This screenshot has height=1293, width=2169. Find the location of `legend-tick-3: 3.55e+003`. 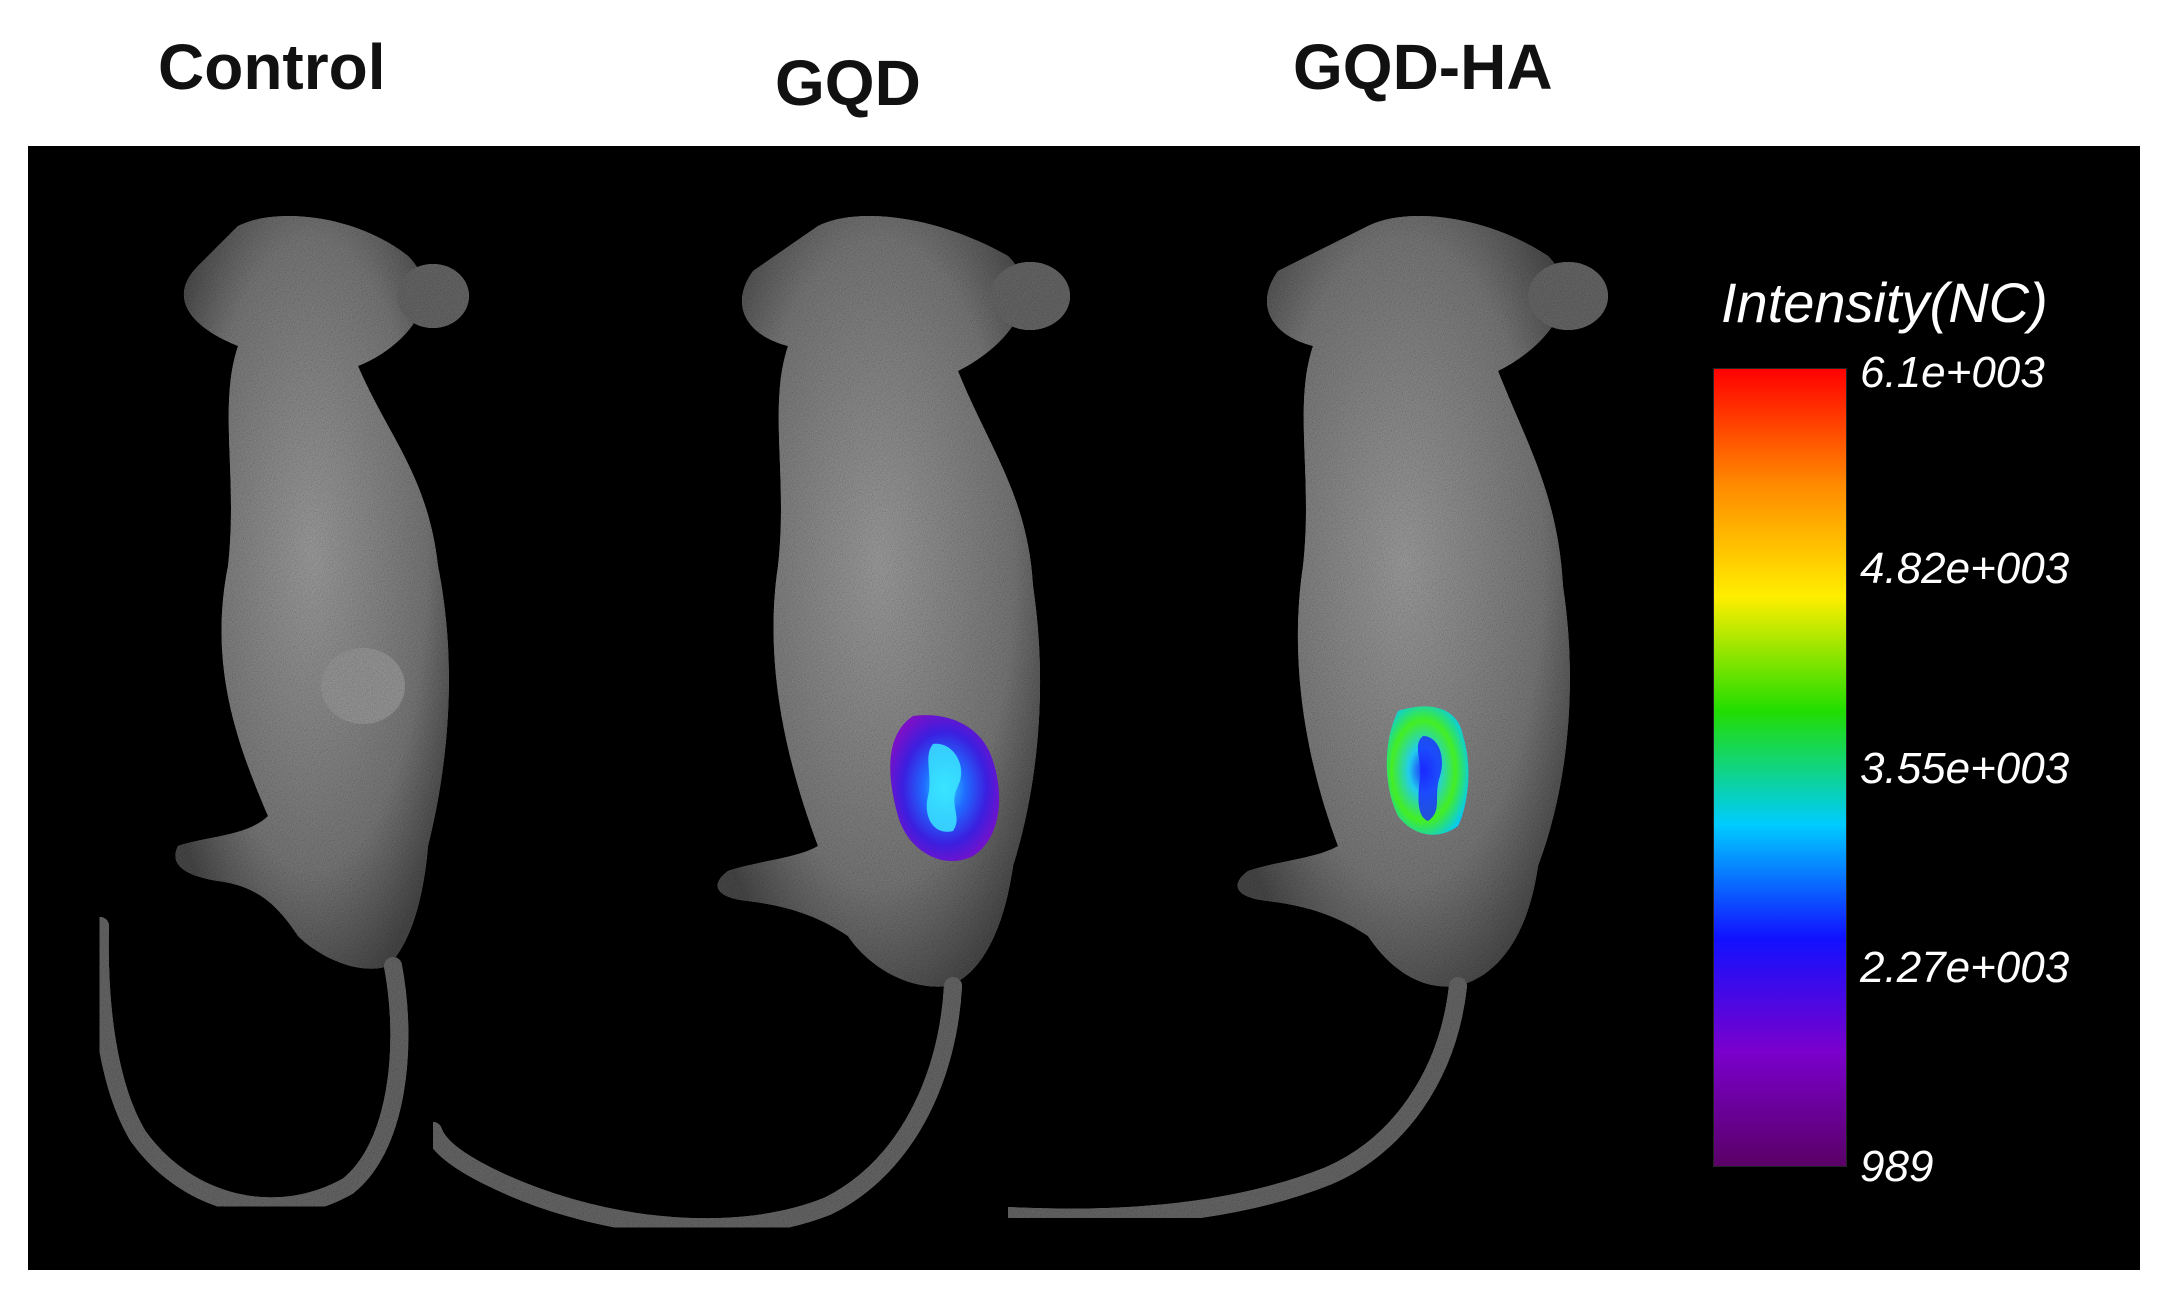

legend-tick-3: 3.55e+003 is located at coordinates (1965, 768).